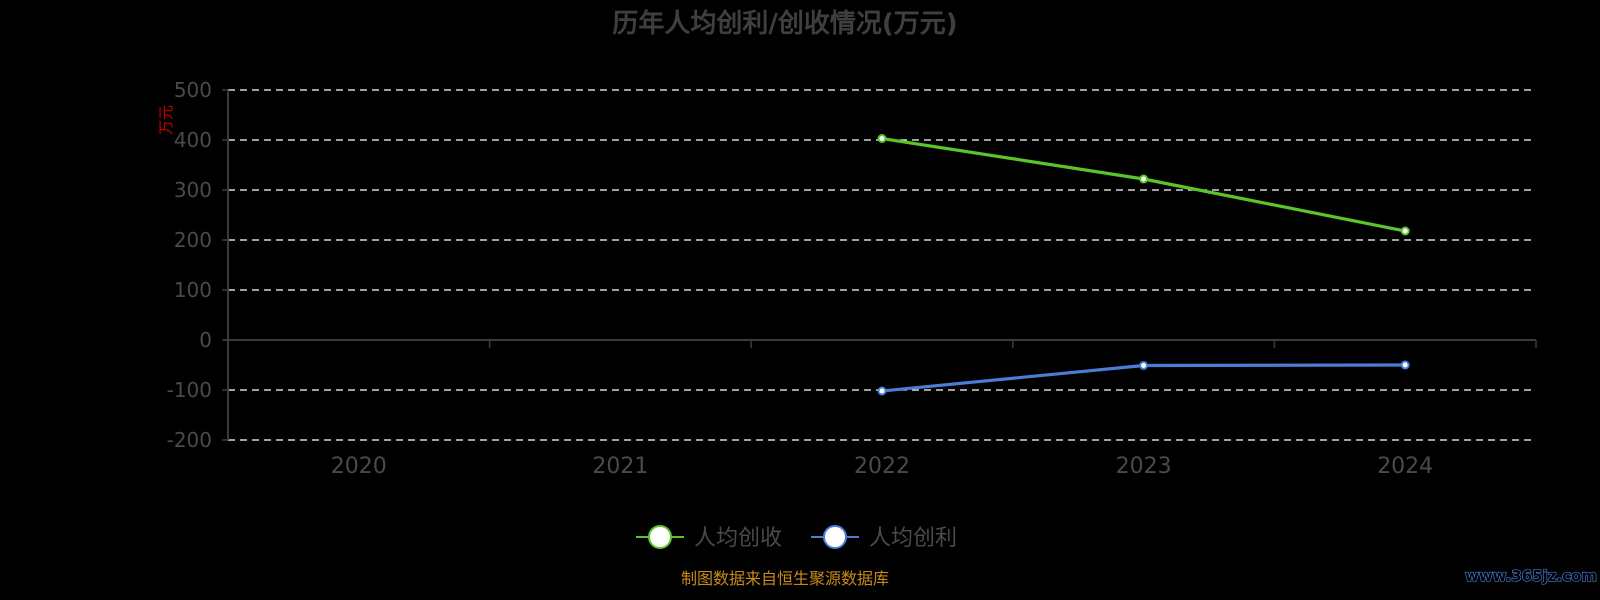 Image resolution: width=1600 pixels, height=600 pixels. I want to click on legend-label: 人均创利, so click(913, 538).